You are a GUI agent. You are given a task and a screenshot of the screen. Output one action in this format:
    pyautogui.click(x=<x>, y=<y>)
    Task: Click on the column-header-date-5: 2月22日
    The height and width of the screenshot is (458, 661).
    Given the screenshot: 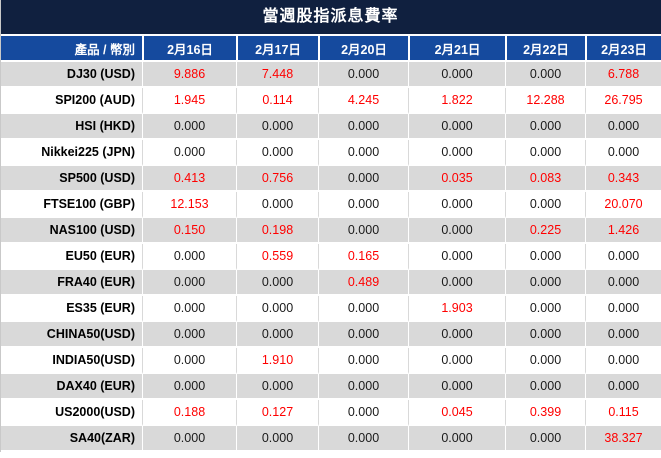 What is the action you would take?
    pyautogui.click(x=545, y=49)
    